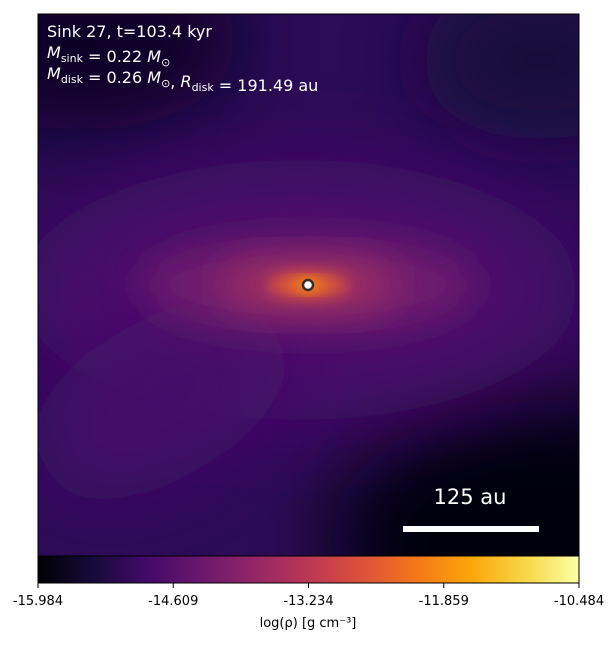  I want to click on scale-bar-label: 125 au, so click(470, 497).